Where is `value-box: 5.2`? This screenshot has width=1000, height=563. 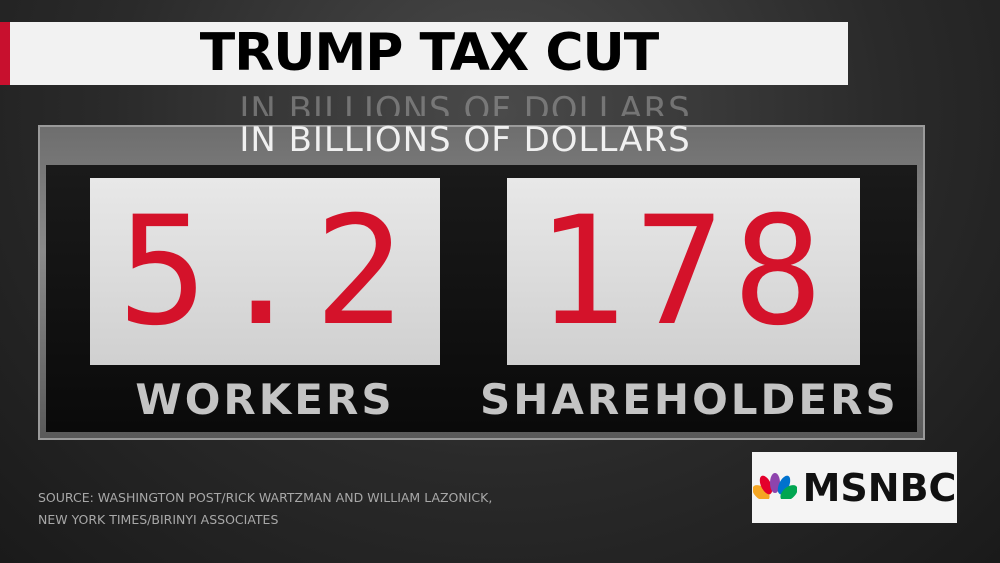 value-box: 5.2 is located at coordinates (265, 271).